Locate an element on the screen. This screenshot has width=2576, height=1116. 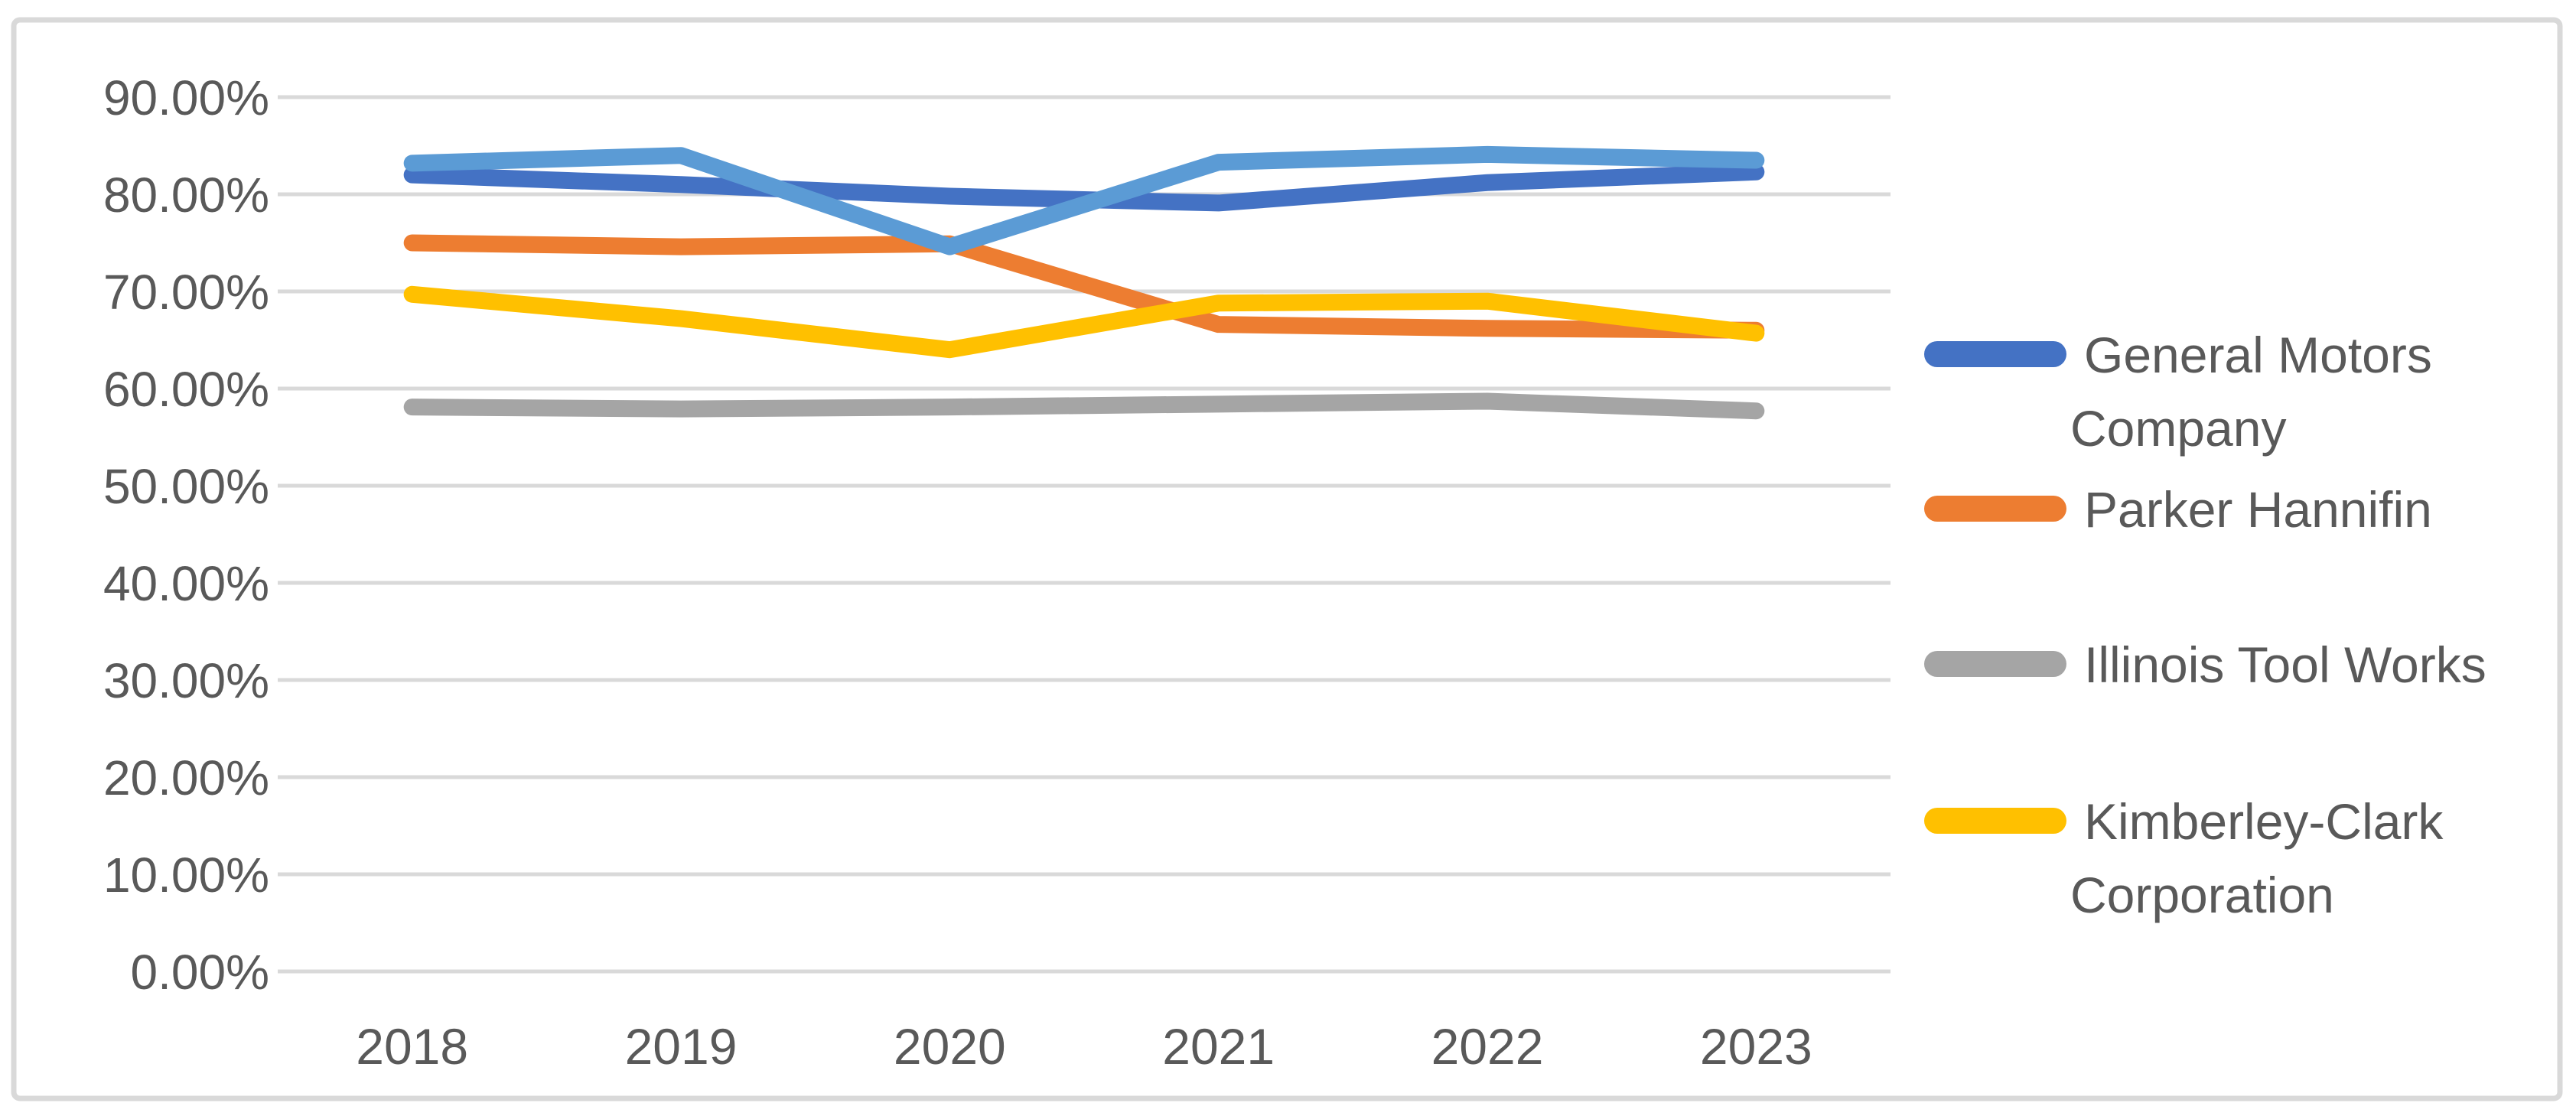
x-axis-labels: 2018 2019 2020 2021 2022 2023 is located at coordinates (1084, 1046).